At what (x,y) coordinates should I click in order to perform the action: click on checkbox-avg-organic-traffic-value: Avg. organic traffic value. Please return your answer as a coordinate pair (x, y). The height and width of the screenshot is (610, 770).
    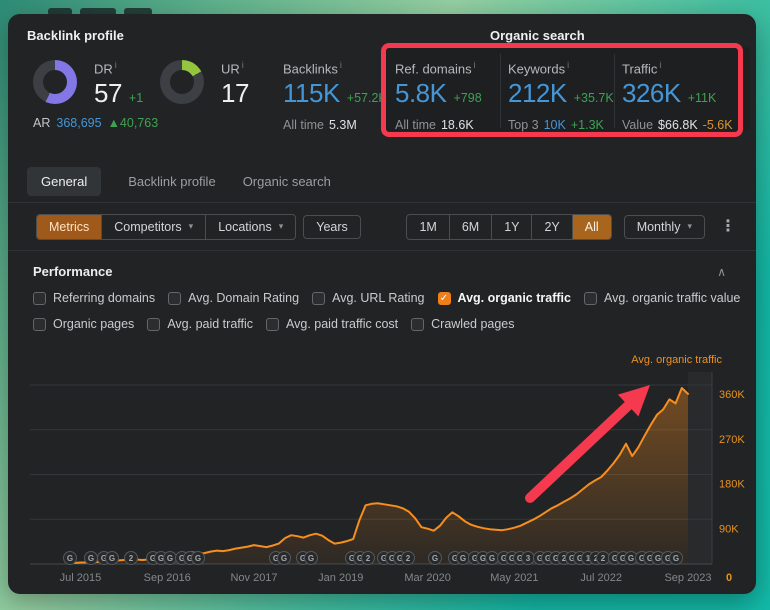
    Looking at the image, I should click on (661, 298).